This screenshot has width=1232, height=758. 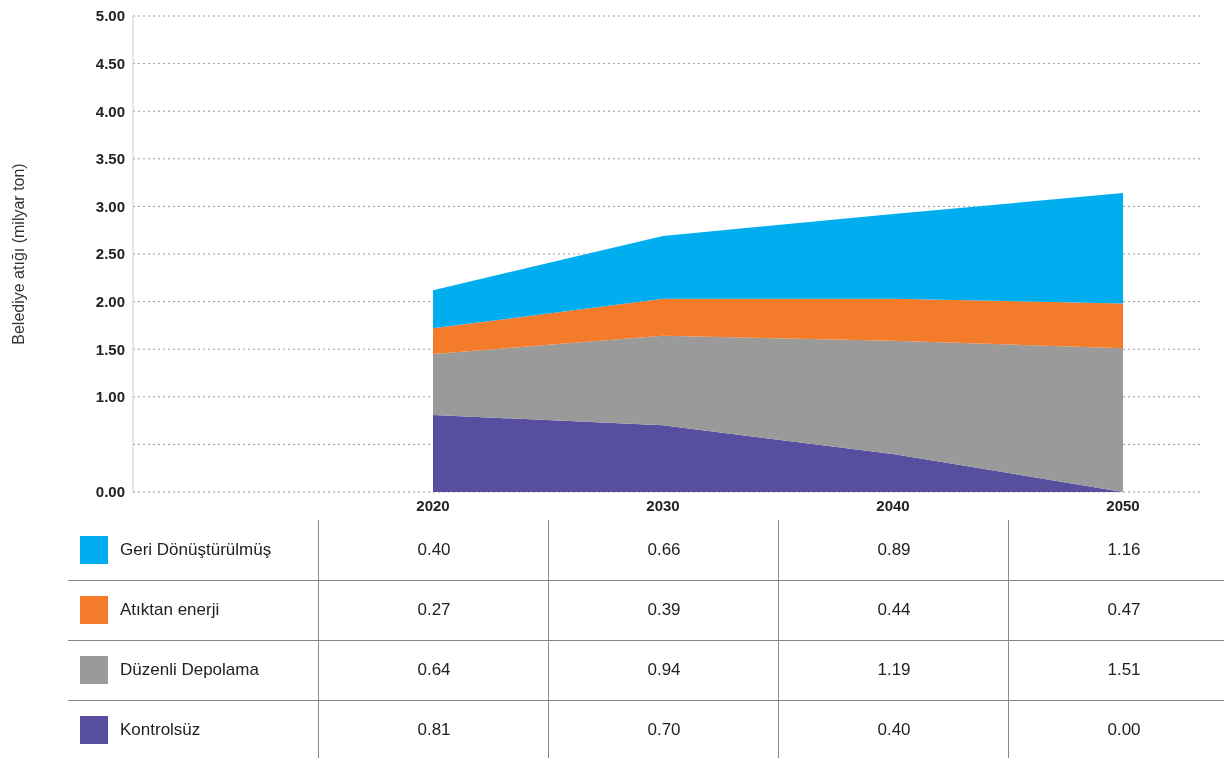 I want to click on y-tick-label: 2.50, so click(x=110, y=254).